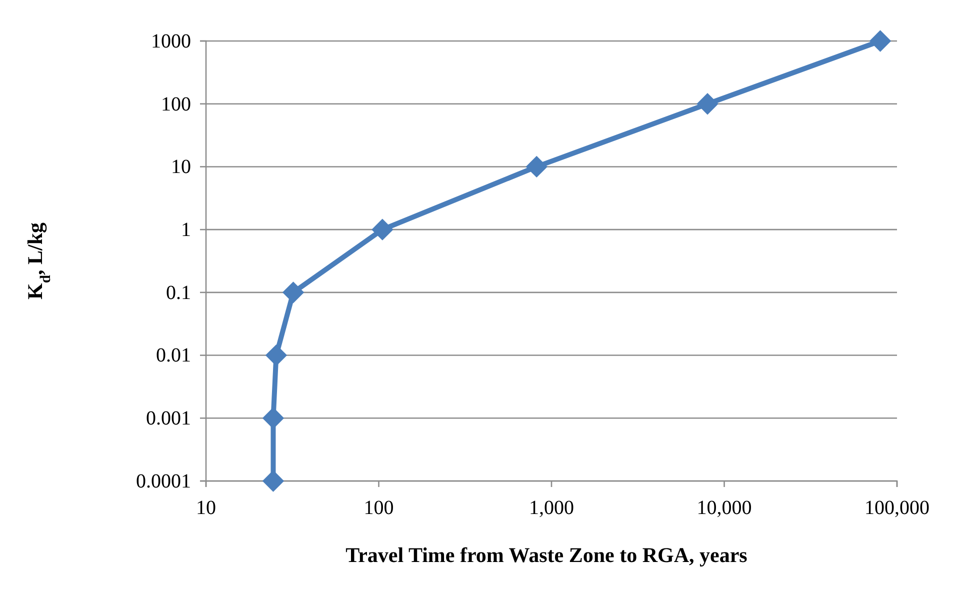 This screenshot has height=608, width=958. I want to click on y-tick-label: 1000, so click(171, 41).